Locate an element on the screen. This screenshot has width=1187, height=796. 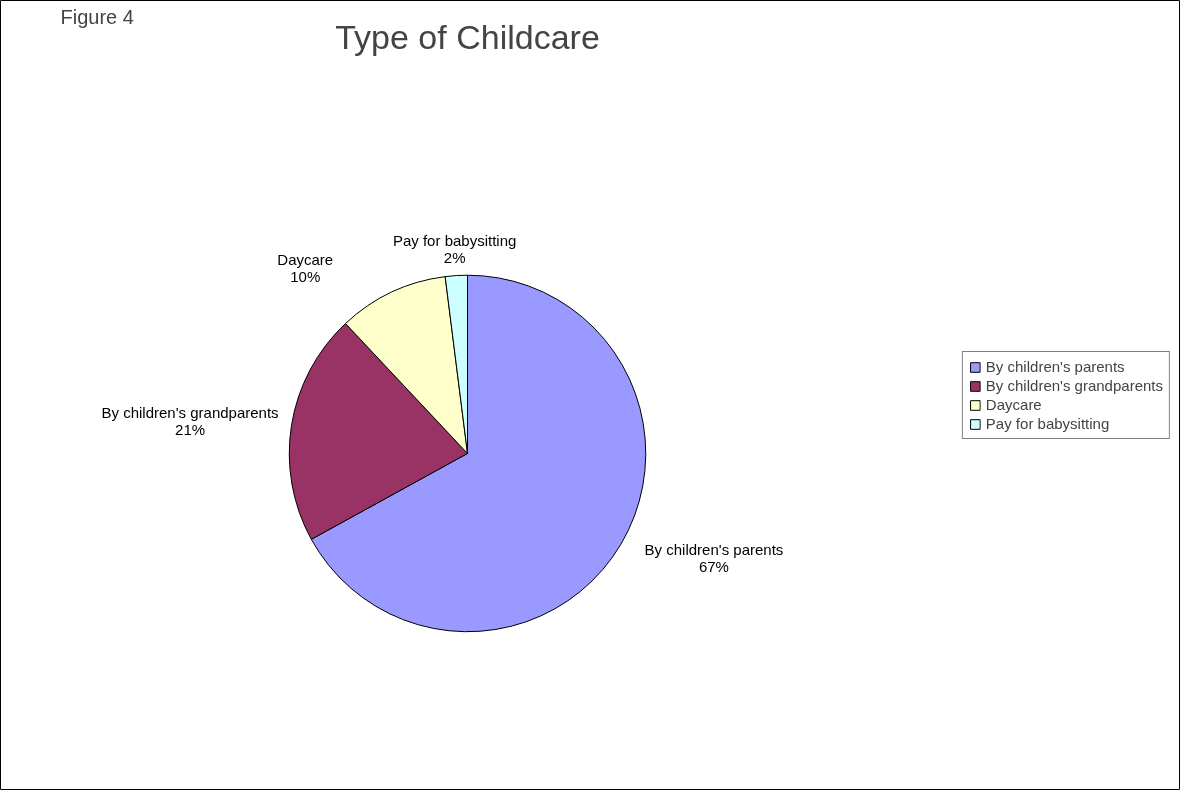
slice-label: By children's parents is located at coordinates (714, 549).